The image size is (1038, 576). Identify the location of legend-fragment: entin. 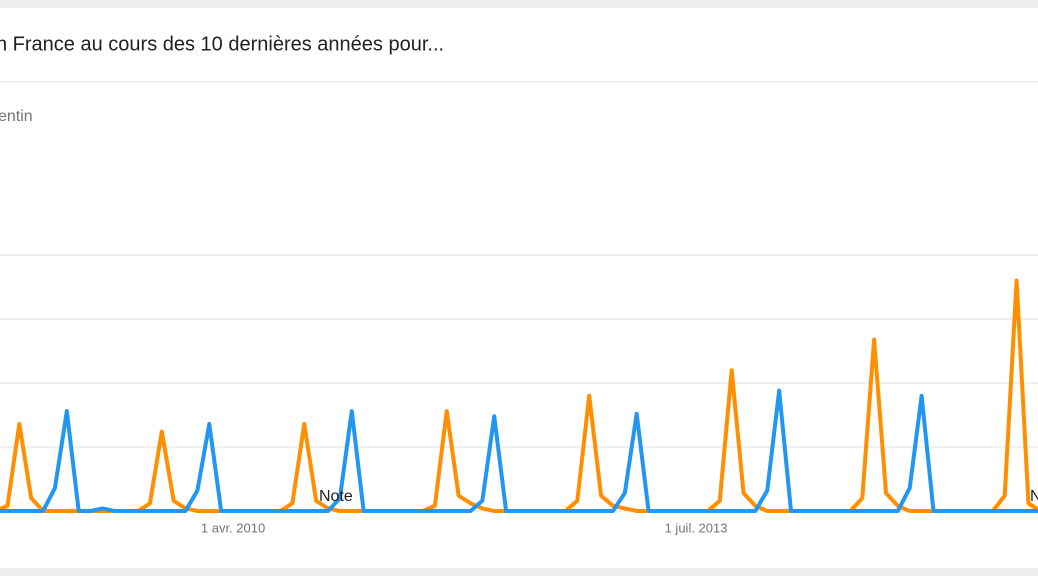
(16, 116).